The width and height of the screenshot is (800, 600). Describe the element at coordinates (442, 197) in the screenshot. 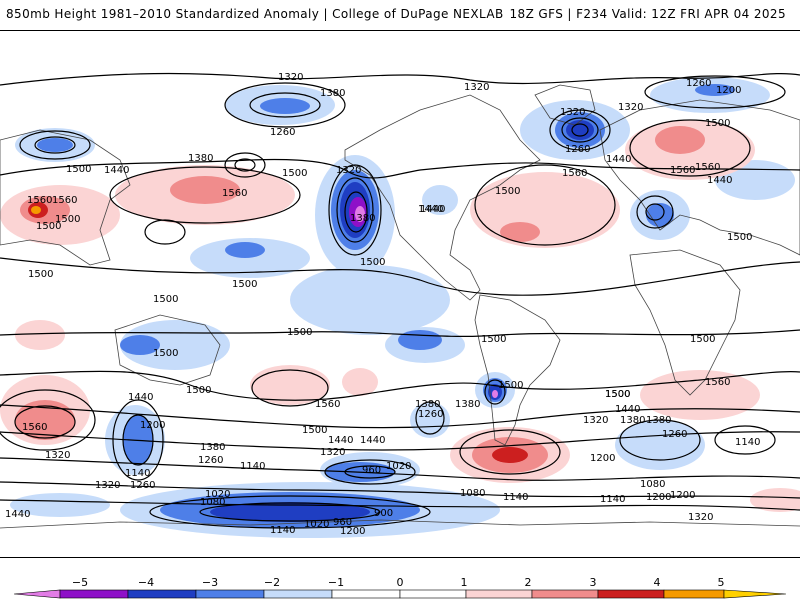

I see `north-america-outline` at that location.